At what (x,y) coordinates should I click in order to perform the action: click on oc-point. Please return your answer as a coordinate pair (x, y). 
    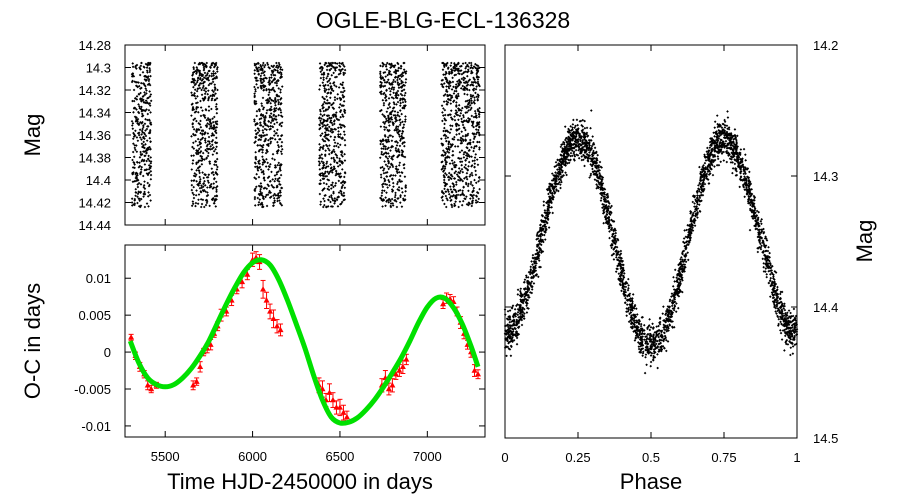
    Looking at the image, I should click on (151, 388).